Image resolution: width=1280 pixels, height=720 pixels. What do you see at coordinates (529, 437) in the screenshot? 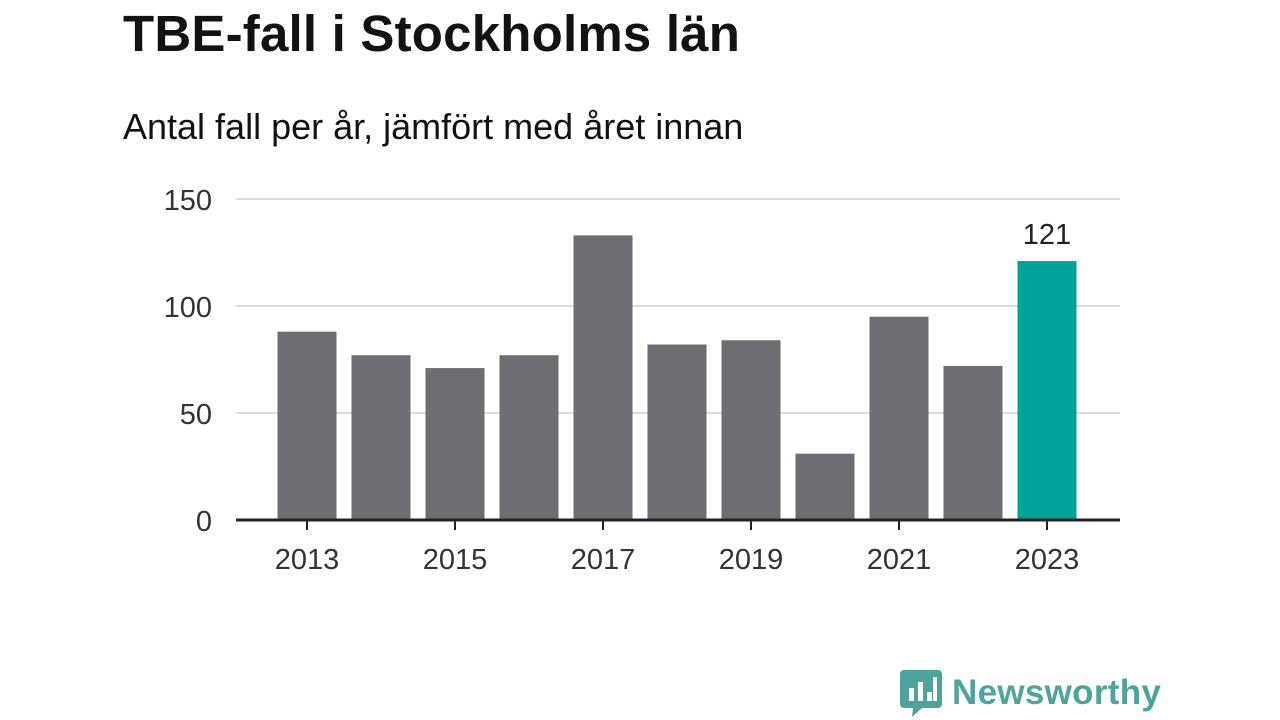
I see `bar-2016` at bounding box center [529, 437].